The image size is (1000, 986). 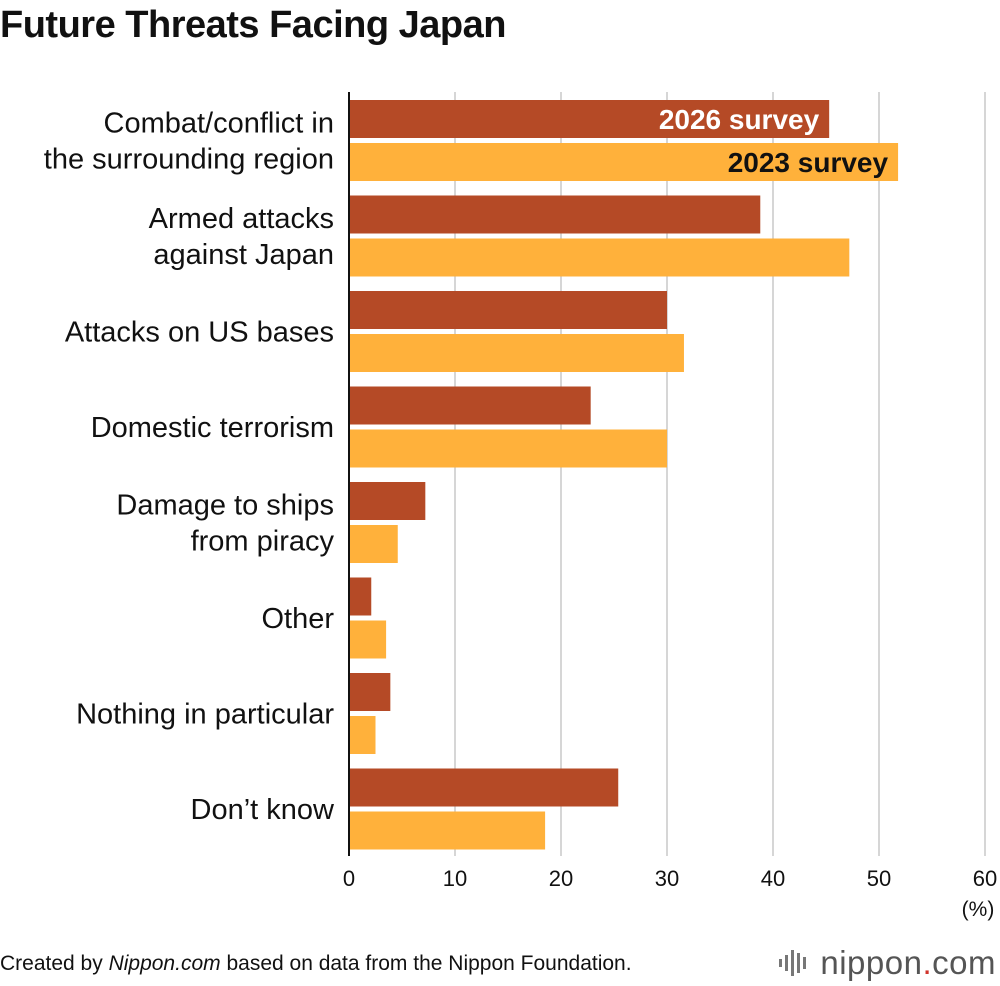 I want to click on x-tick-label: 0, so click(x=349, y=878).